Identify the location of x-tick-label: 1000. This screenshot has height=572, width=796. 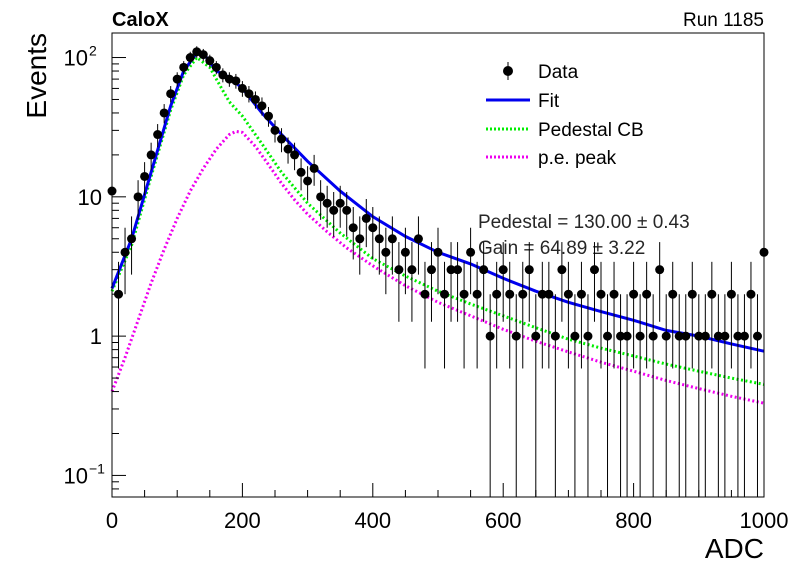
(764, 520).